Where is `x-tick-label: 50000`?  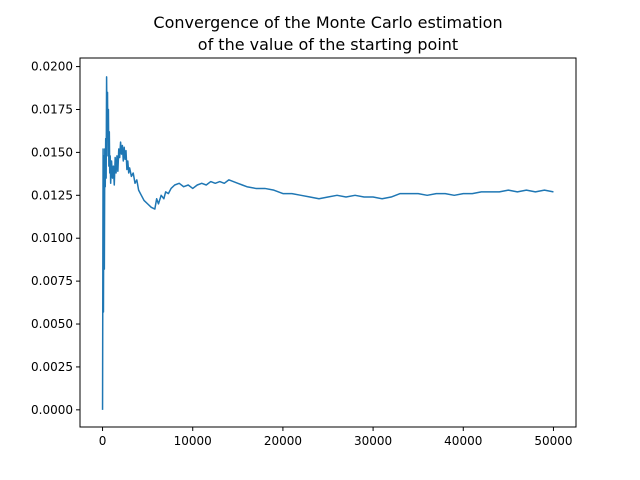
x-tick-label: 50000 is located at coordinates (553, 441).